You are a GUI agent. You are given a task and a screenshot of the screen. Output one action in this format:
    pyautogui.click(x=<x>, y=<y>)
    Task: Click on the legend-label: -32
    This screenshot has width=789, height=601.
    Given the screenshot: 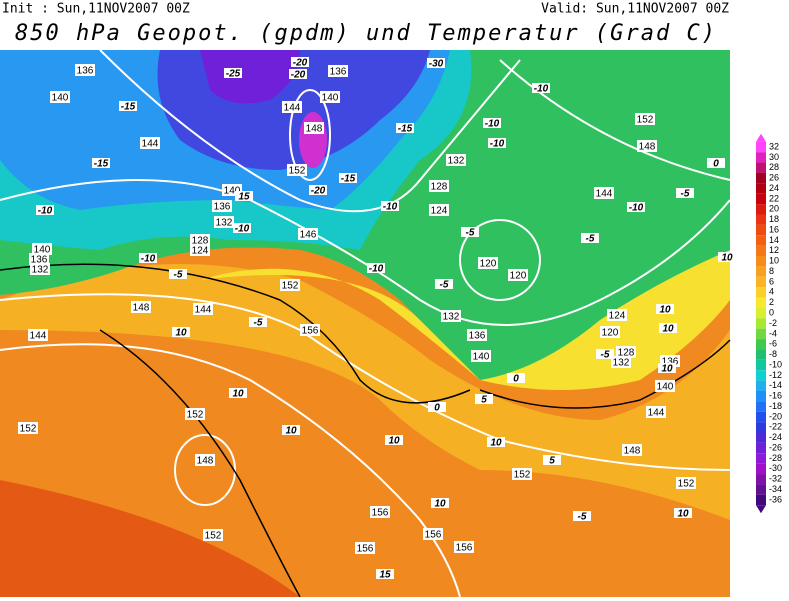 What is the action you would take?
    pyautogui.click(x=775, y=479)
    